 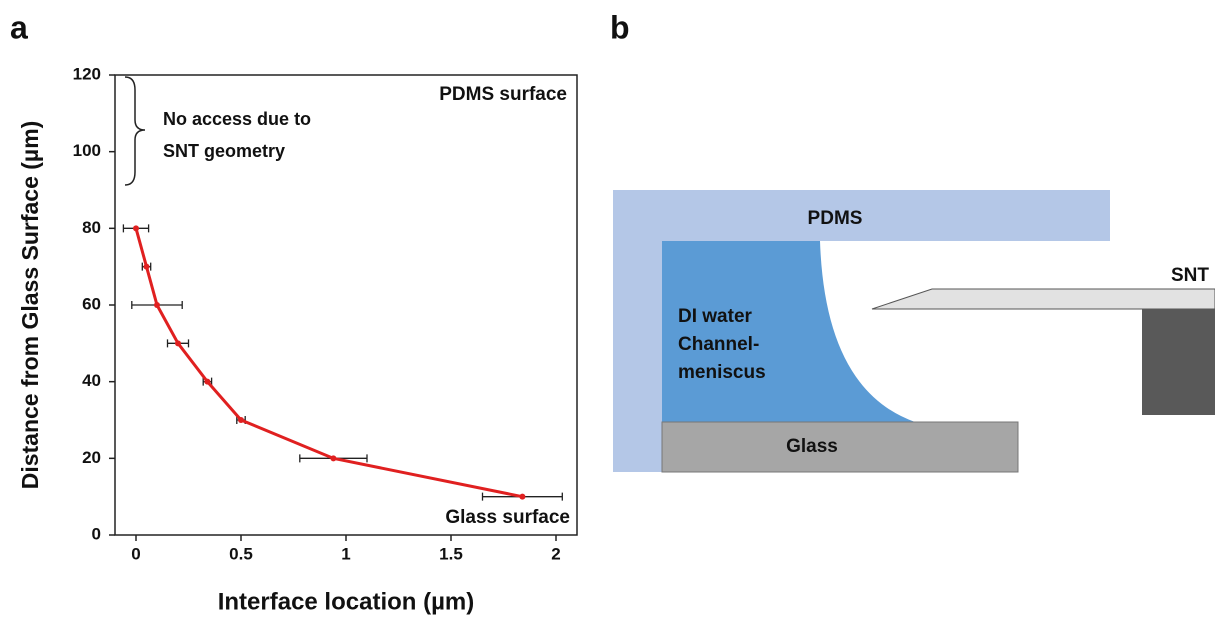 I want to click on diagram-label: Glass, so click(x=812, y=446).